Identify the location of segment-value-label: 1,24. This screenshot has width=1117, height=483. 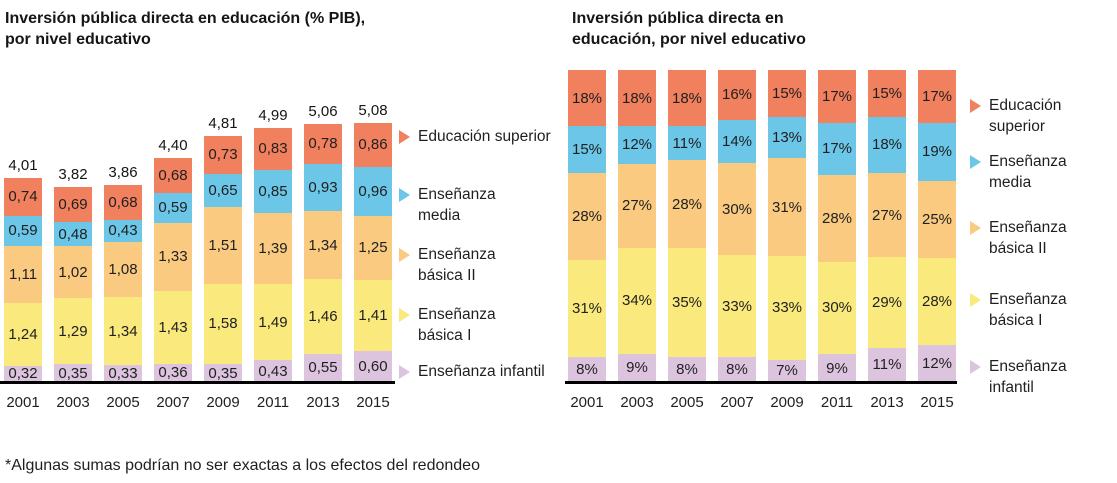
(23, 334).